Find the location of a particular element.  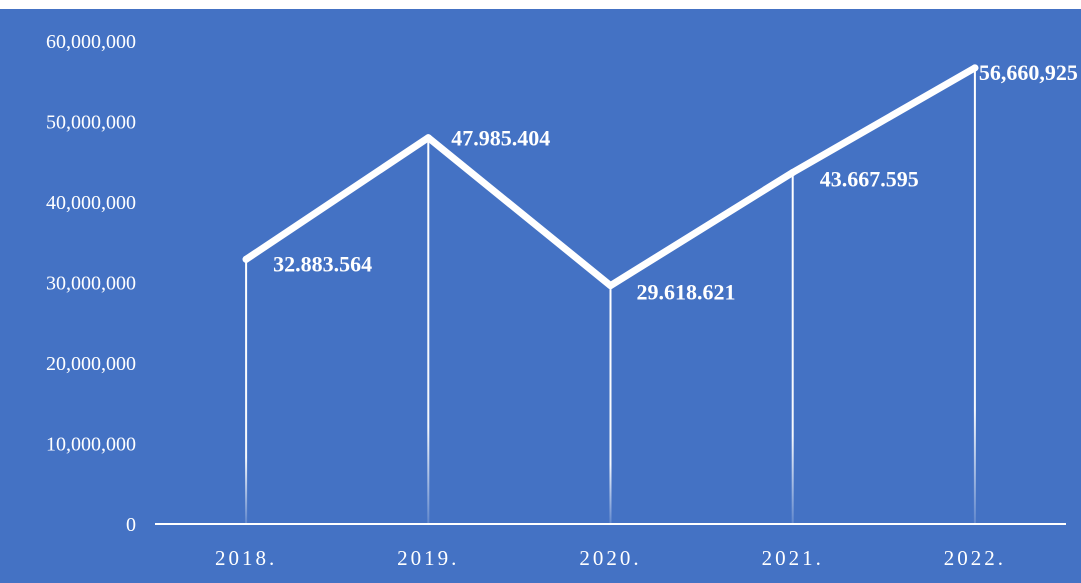

y-tick-label: 40,000,000 is located at coordinates (91, 203).